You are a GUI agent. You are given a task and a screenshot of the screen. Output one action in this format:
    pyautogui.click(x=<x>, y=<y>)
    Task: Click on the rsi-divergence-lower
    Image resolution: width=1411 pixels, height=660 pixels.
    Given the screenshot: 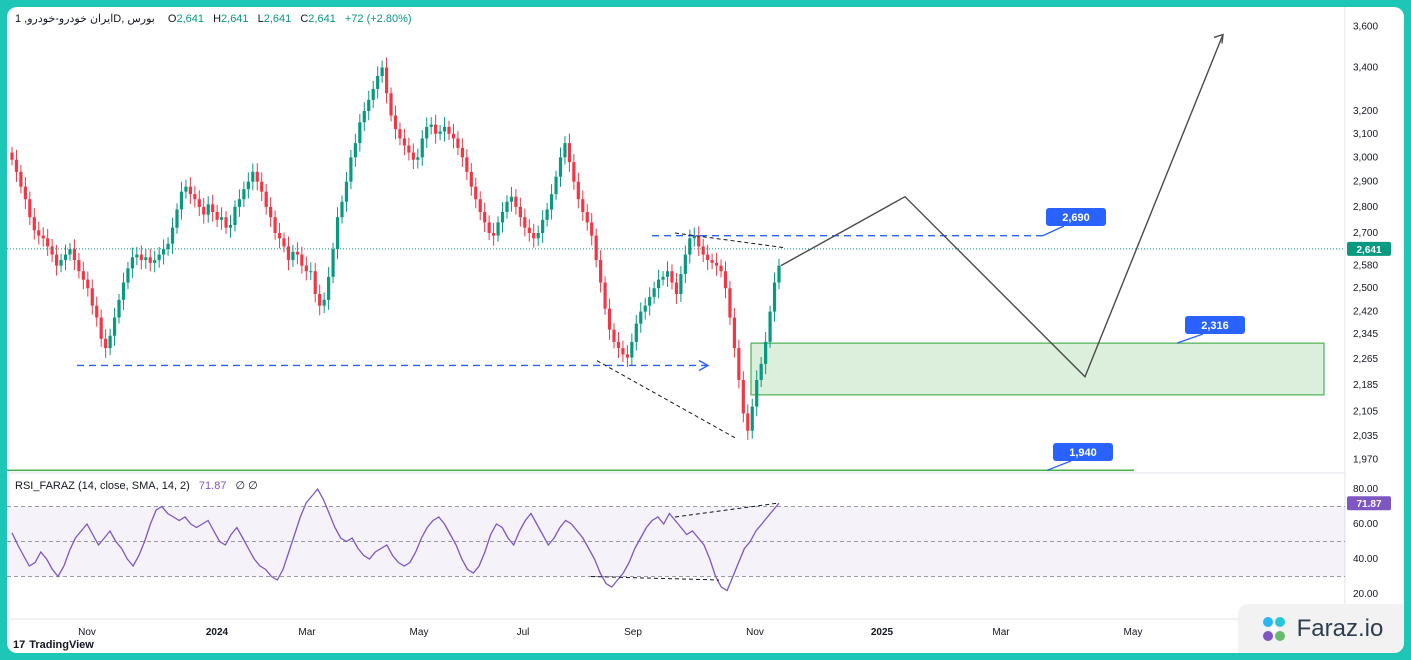 What is the action you would take?
    pyautogui.click(x=655, y=578)
    